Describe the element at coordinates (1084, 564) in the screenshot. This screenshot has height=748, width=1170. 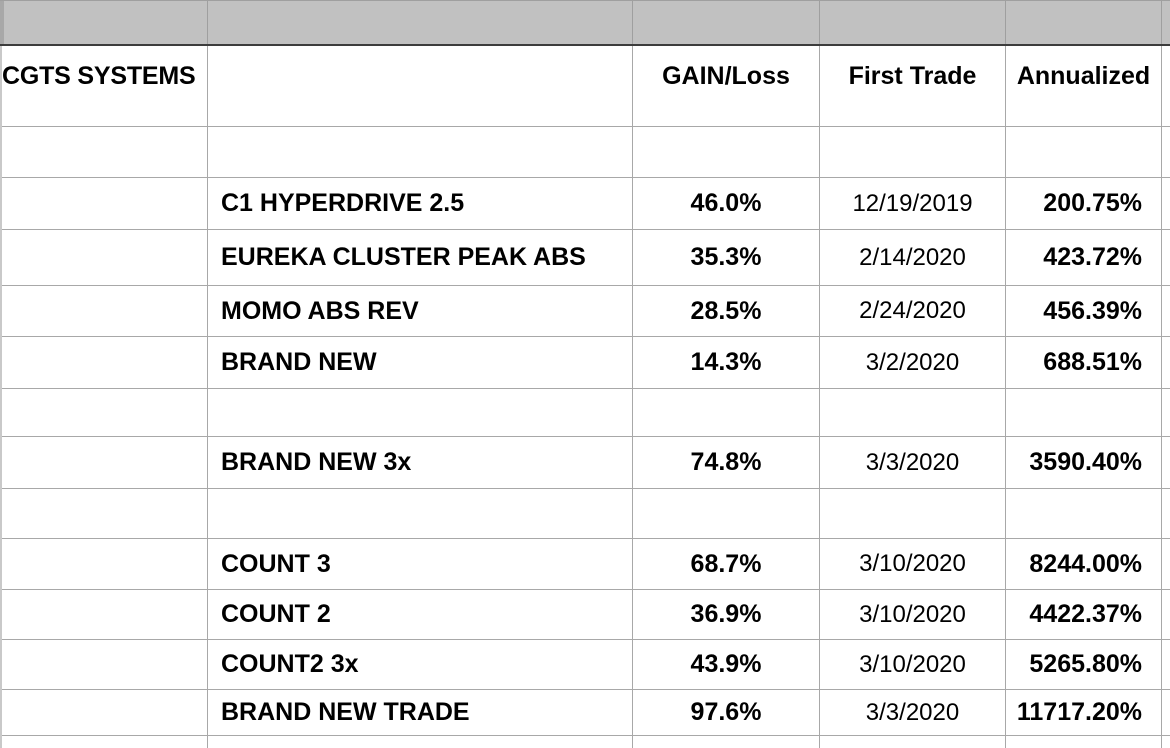
I see `cell-annualized: 8244.00%` at that location.